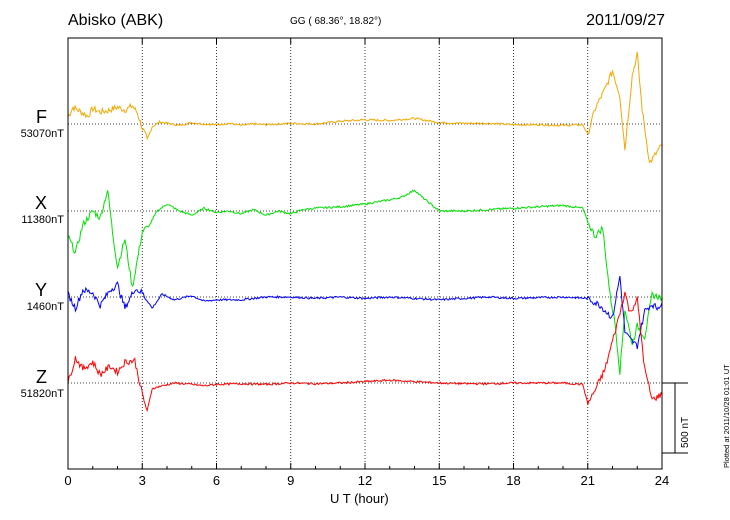 The height and width of the screenshot is (520, 730). I want to click on component-label-z: Z 51820nT, so click(32, 384).